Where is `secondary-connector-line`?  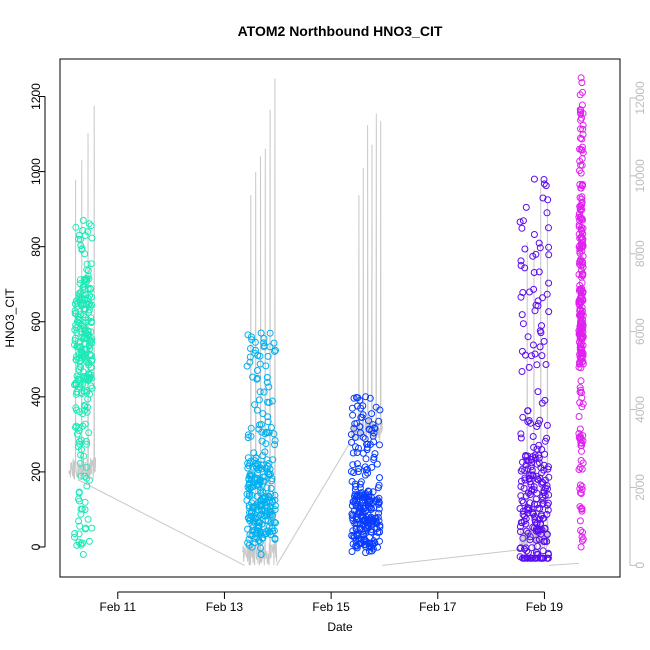
secondary-connector-line is located at coordinates (451, 557).